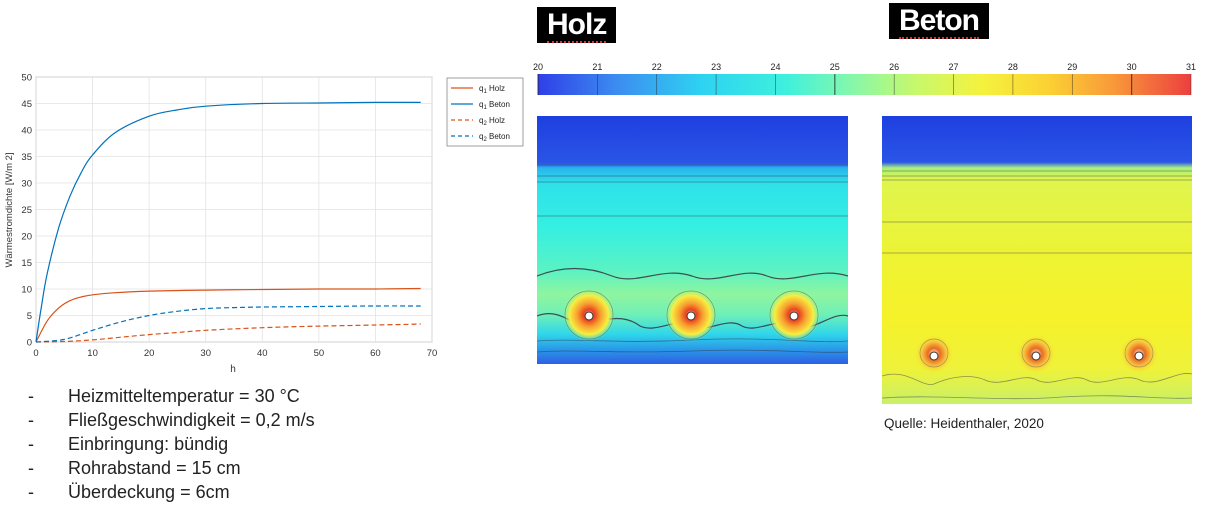  What do you see at coordinates (26, 290) in the screenshot?
I see `y-tick-label: 10` at bounding box center [26, 290].